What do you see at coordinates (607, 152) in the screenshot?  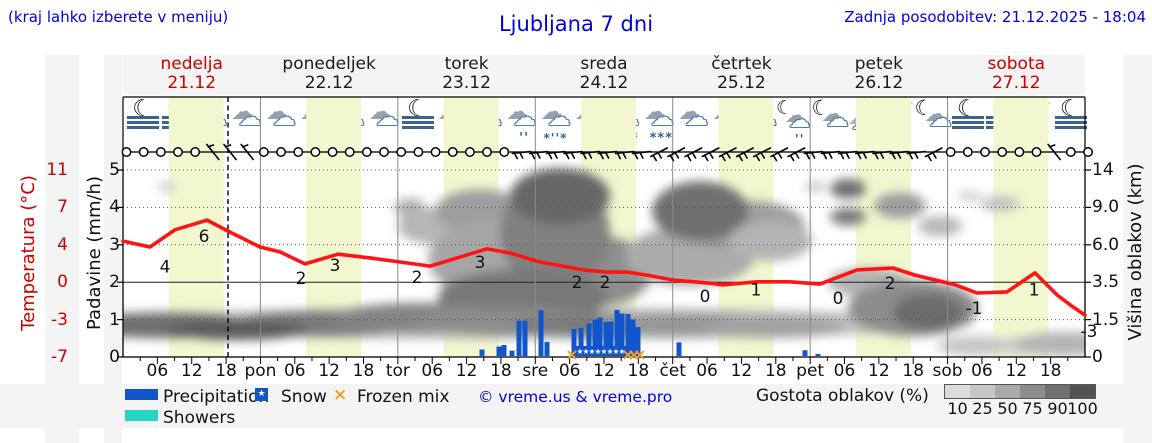 I see `wind-barb-row` at bounding box center [607, 152].